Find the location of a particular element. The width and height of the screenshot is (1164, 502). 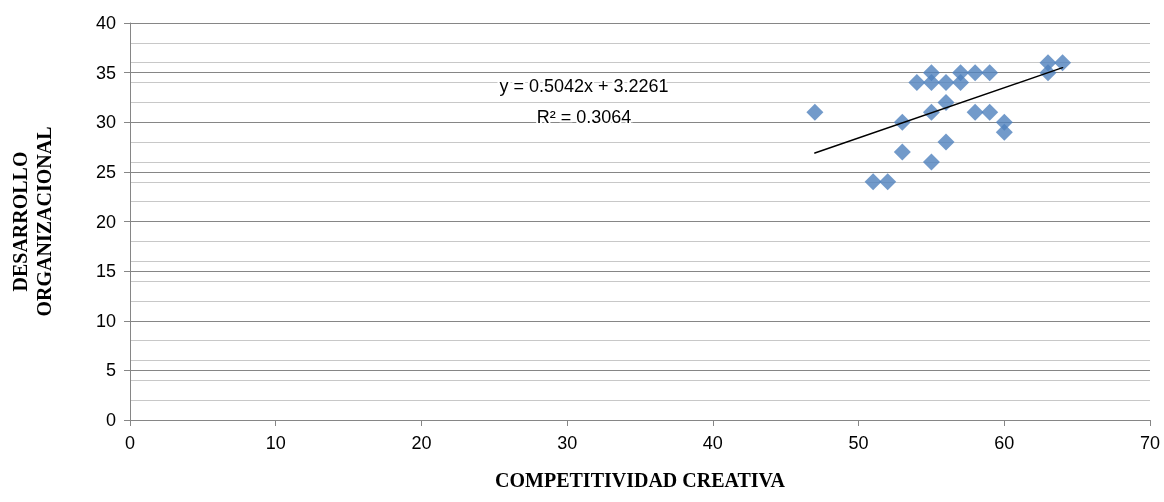

x-tick-label: 60 is located at coordinates (1004, 443).